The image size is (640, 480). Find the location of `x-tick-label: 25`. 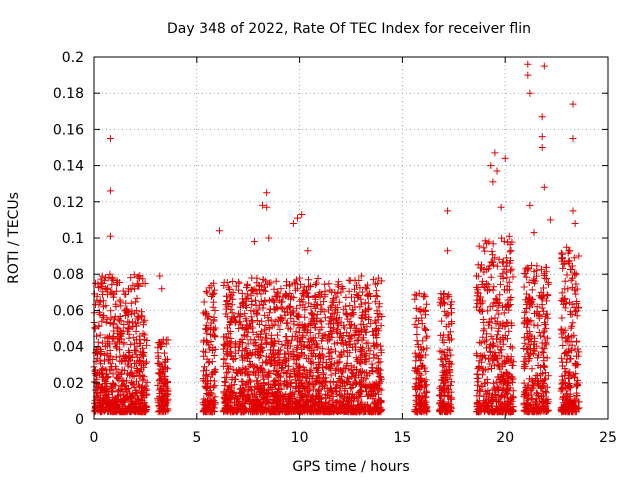

x-tick-label: 25 is located at coordinates (608, 438).